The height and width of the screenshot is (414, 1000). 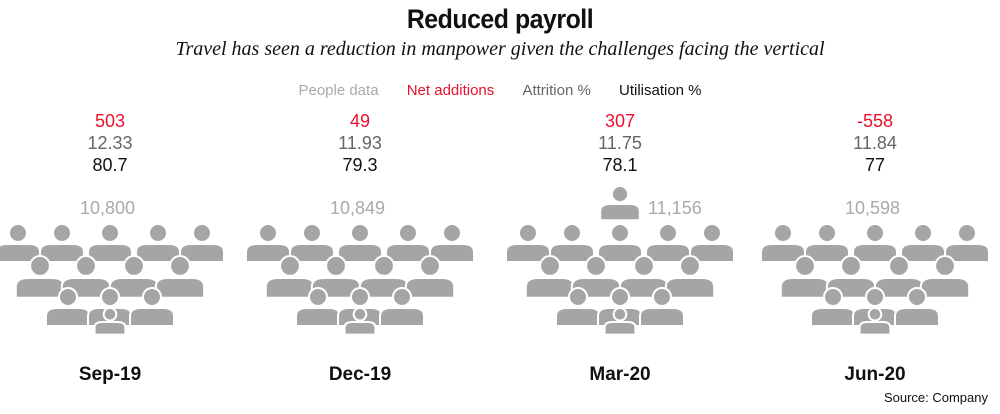 What do you see at coordinates (620, 165) in the screenshot?
I see `utilisation-value: 78.1` at bounding box center [620, 165].